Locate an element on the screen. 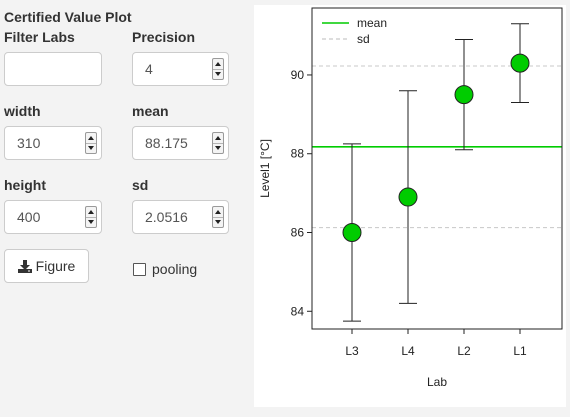 This screenshot has height=417, width=570. height-spinner is located at coordinates (91, 217).